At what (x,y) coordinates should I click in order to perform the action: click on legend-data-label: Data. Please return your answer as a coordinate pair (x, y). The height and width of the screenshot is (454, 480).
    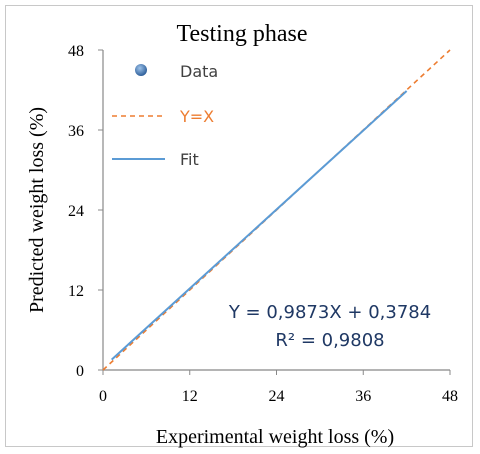
    Looking at the image, I should click on (199, 71).